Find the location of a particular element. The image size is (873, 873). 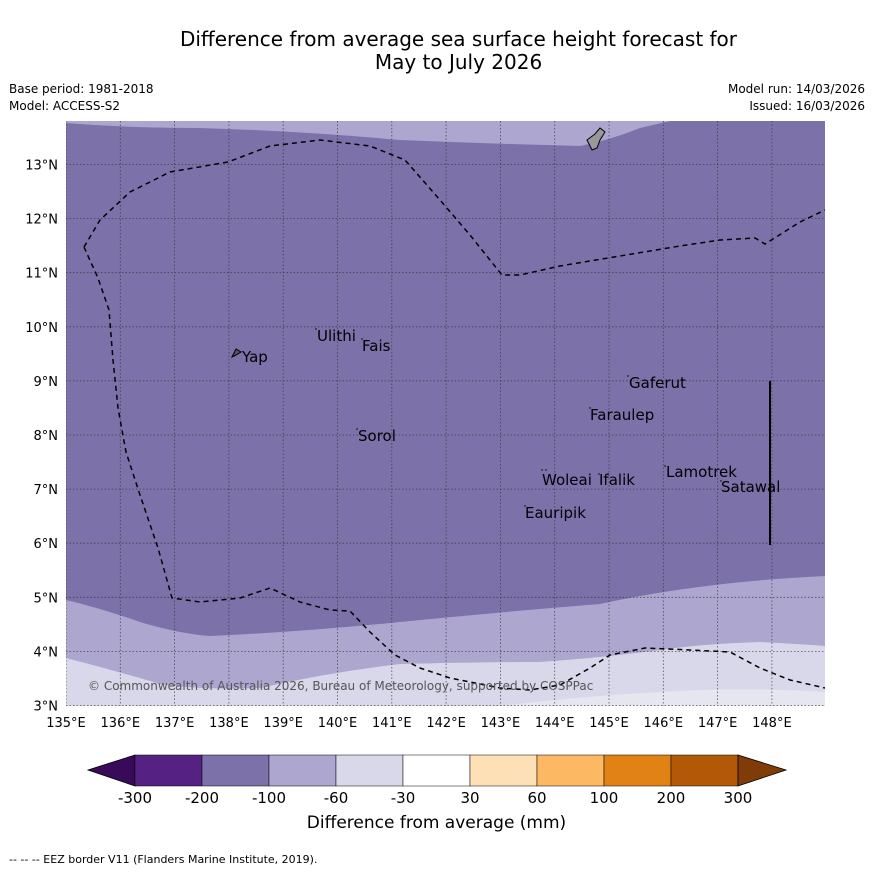

place-woleai: Woleai is located at coordinates (567, 480).